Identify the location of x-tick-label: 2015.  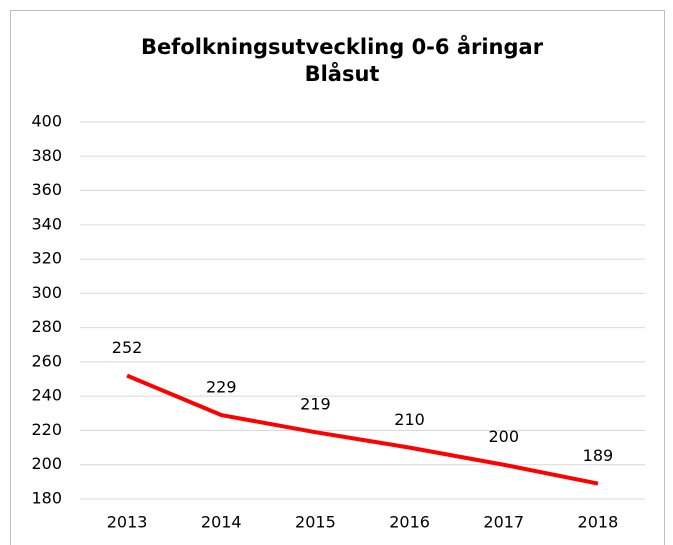
(315, 522).